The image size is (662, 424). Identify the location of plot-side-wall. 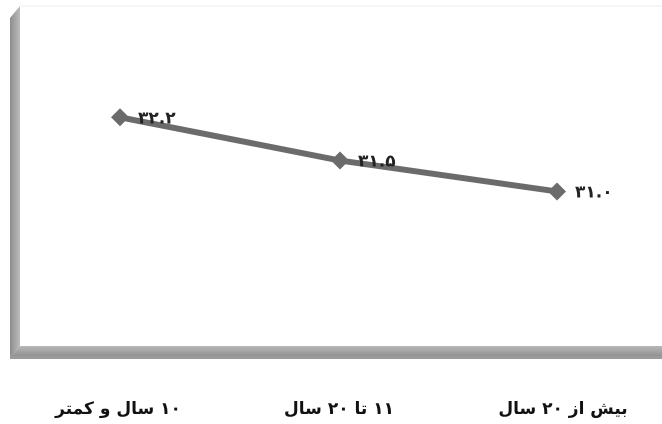
(15, 182).